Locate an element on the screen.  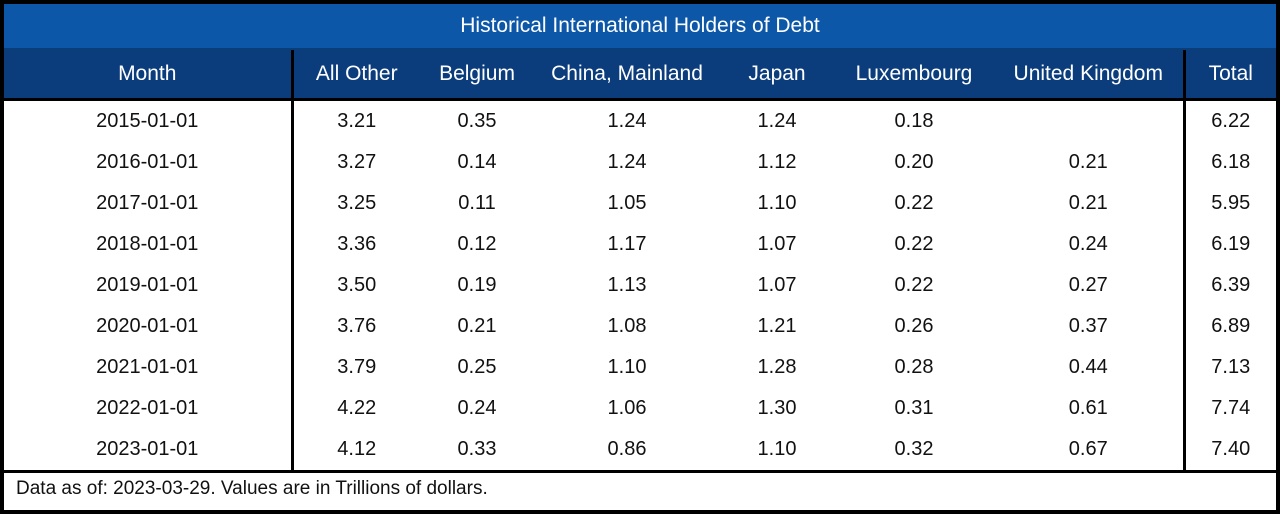
cell-belgium: 0.24 is located at coordinates (477, 408).